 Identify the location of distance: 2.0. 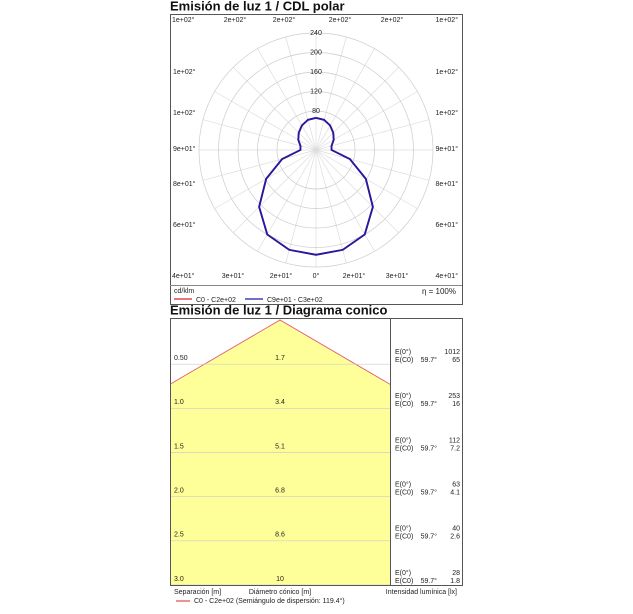
(179, 491).